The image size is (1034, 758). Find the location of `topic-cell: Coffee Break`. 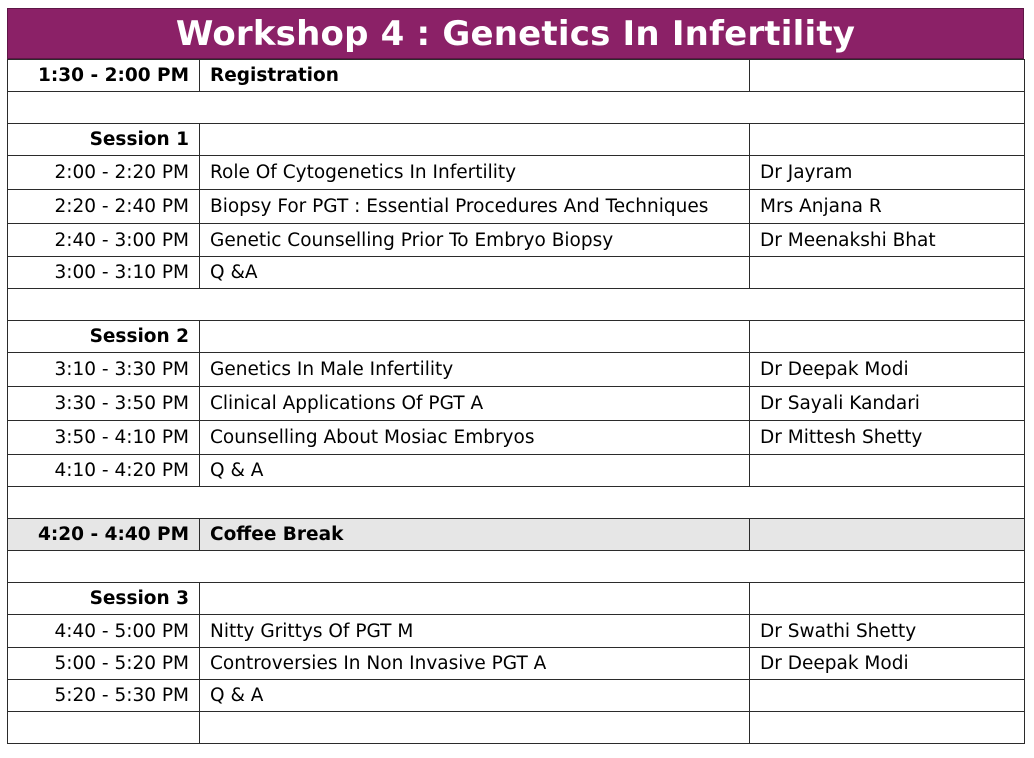

topic-cell: Coffee Break is located at coordinates (474, 534).